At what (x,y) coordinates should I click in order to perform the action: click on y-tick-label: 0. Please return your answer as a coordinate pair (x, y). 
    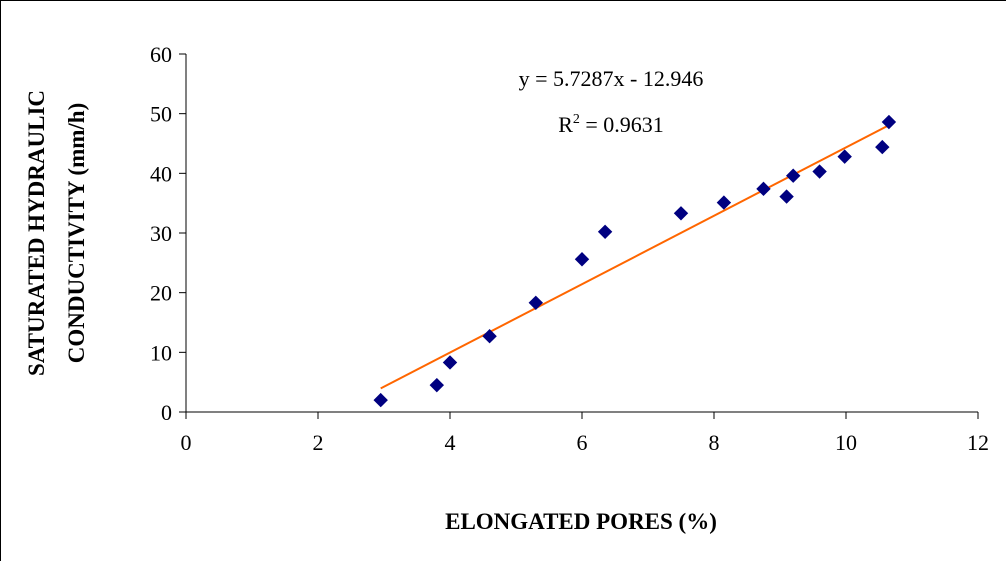
    Looking at the image, I should click on (166, 412).